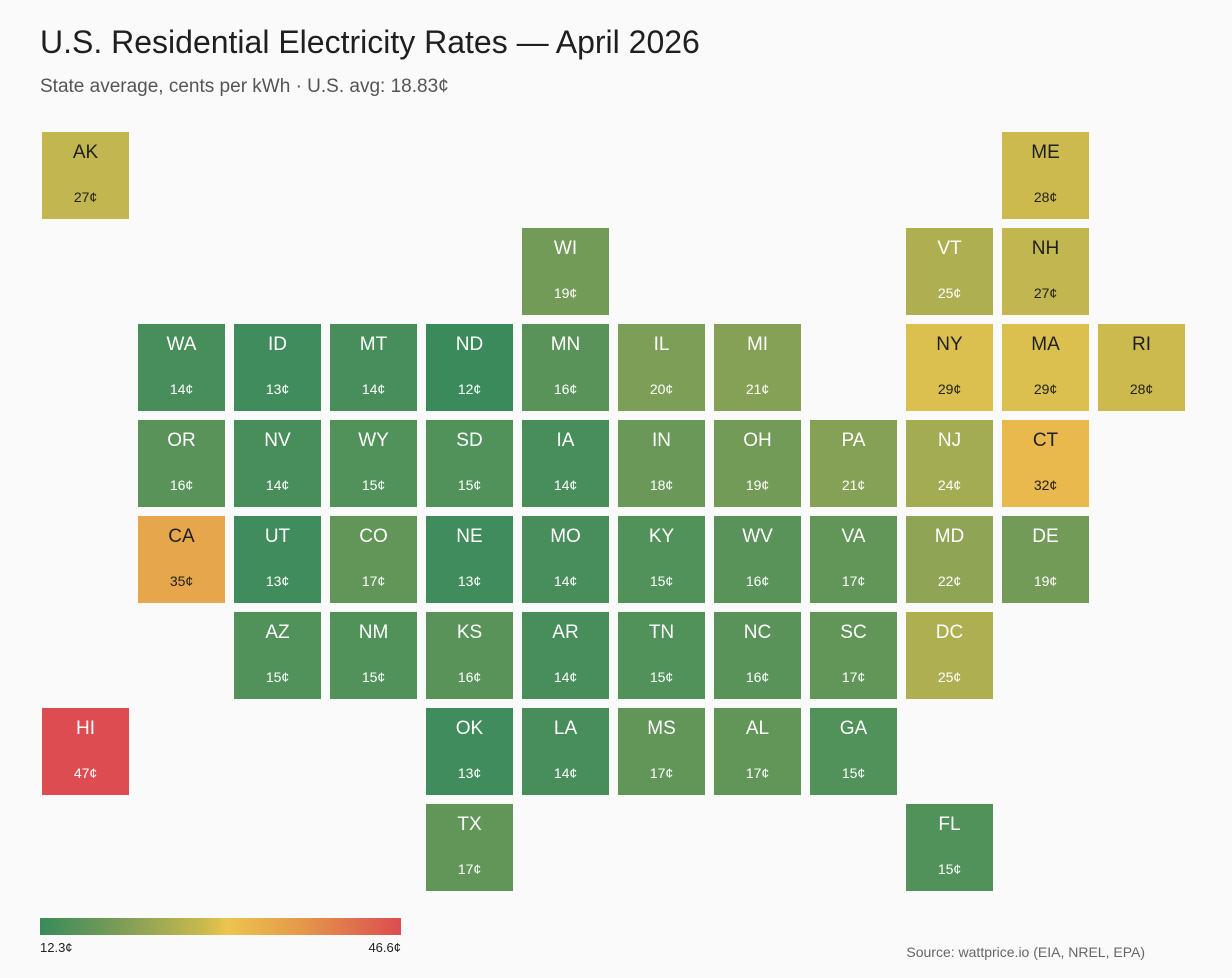  Describe the element at coordinates (565, 367) in the screenshot. I see `state-tile-mn: MN 16¢` at that location.